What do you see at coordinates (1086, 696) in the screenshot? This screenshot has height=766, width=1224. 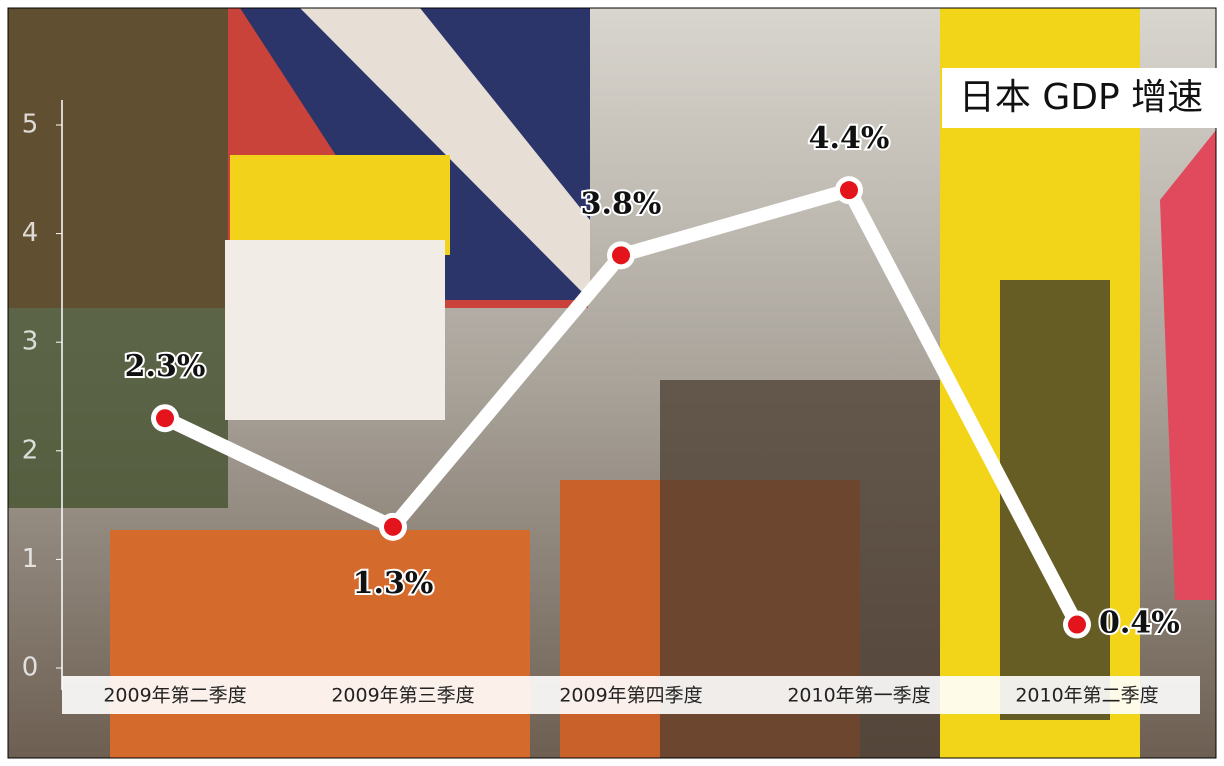 I see `x-tick-label: 2010年第二季度` at bounding box center [1086, 696].